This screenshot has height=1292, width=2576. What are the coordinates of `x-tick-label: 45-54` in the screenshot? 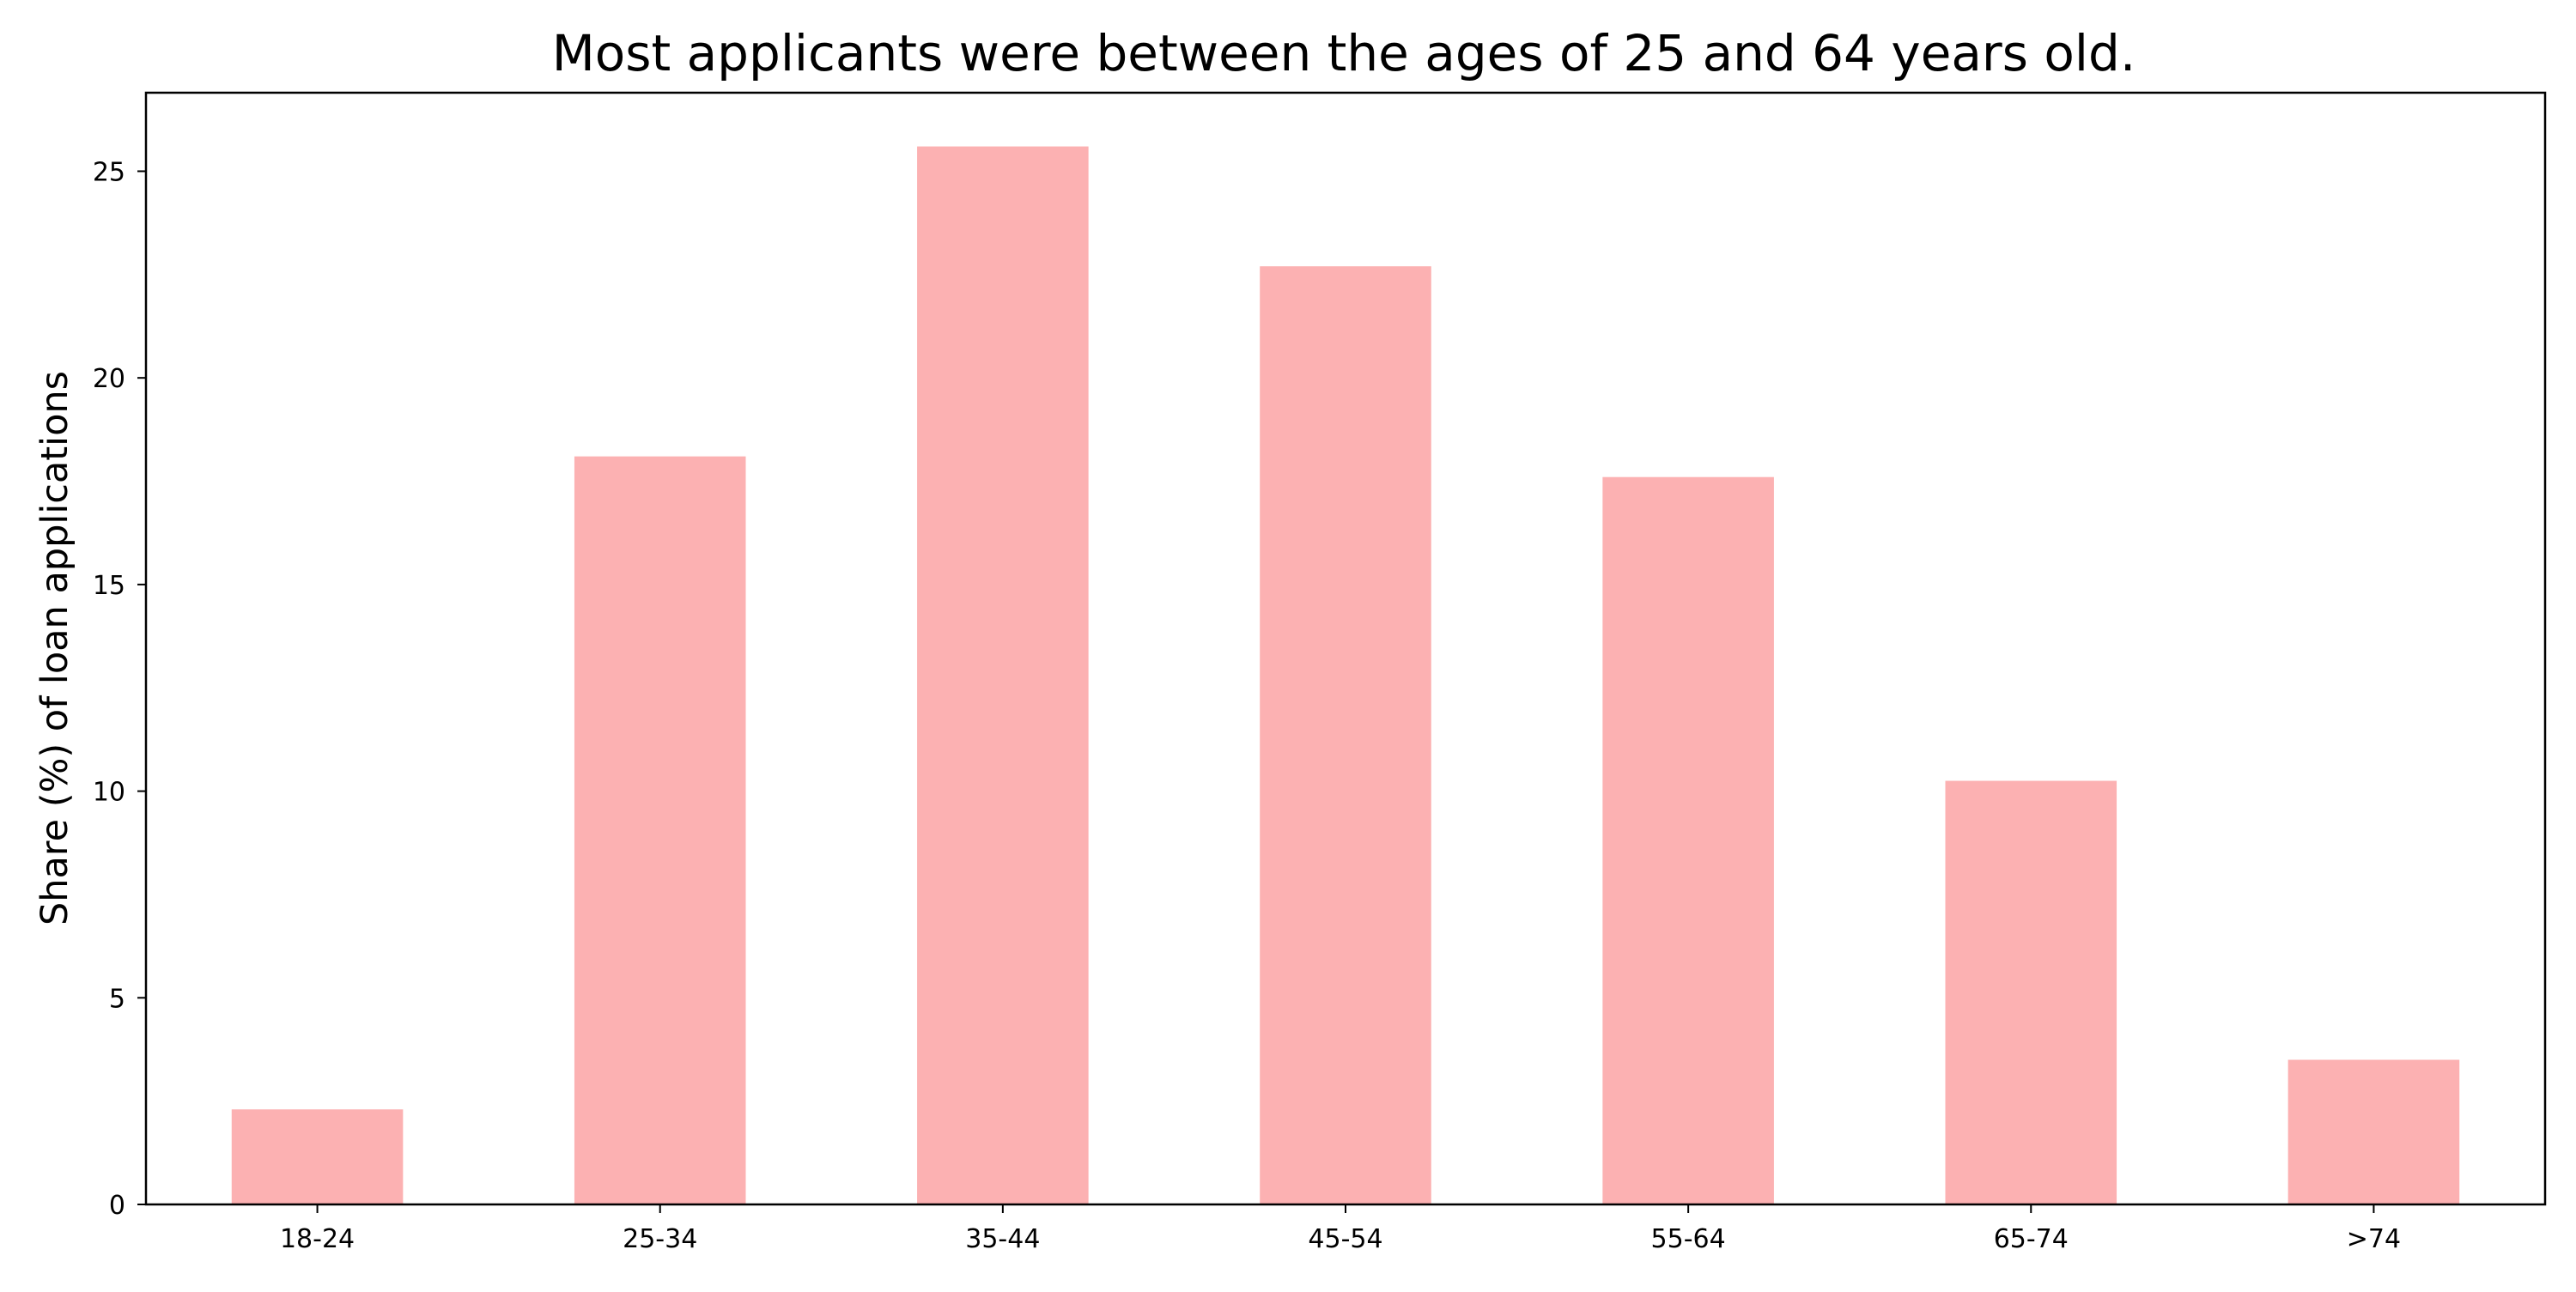 It's located at (1345, 1239).